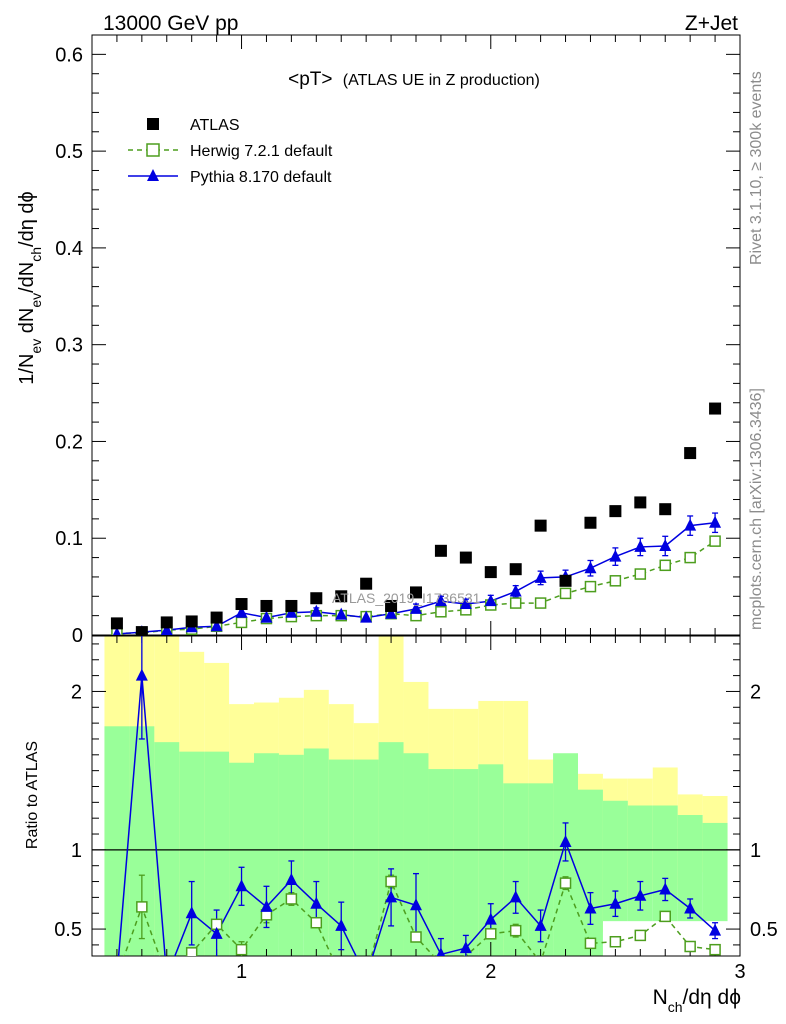 Image resolution: width=786 pixels, height=1024 pixels. I want to click on main-y-axis-title: 1/Nev dNev/dNch/dη dϕ, so click(30, 287).